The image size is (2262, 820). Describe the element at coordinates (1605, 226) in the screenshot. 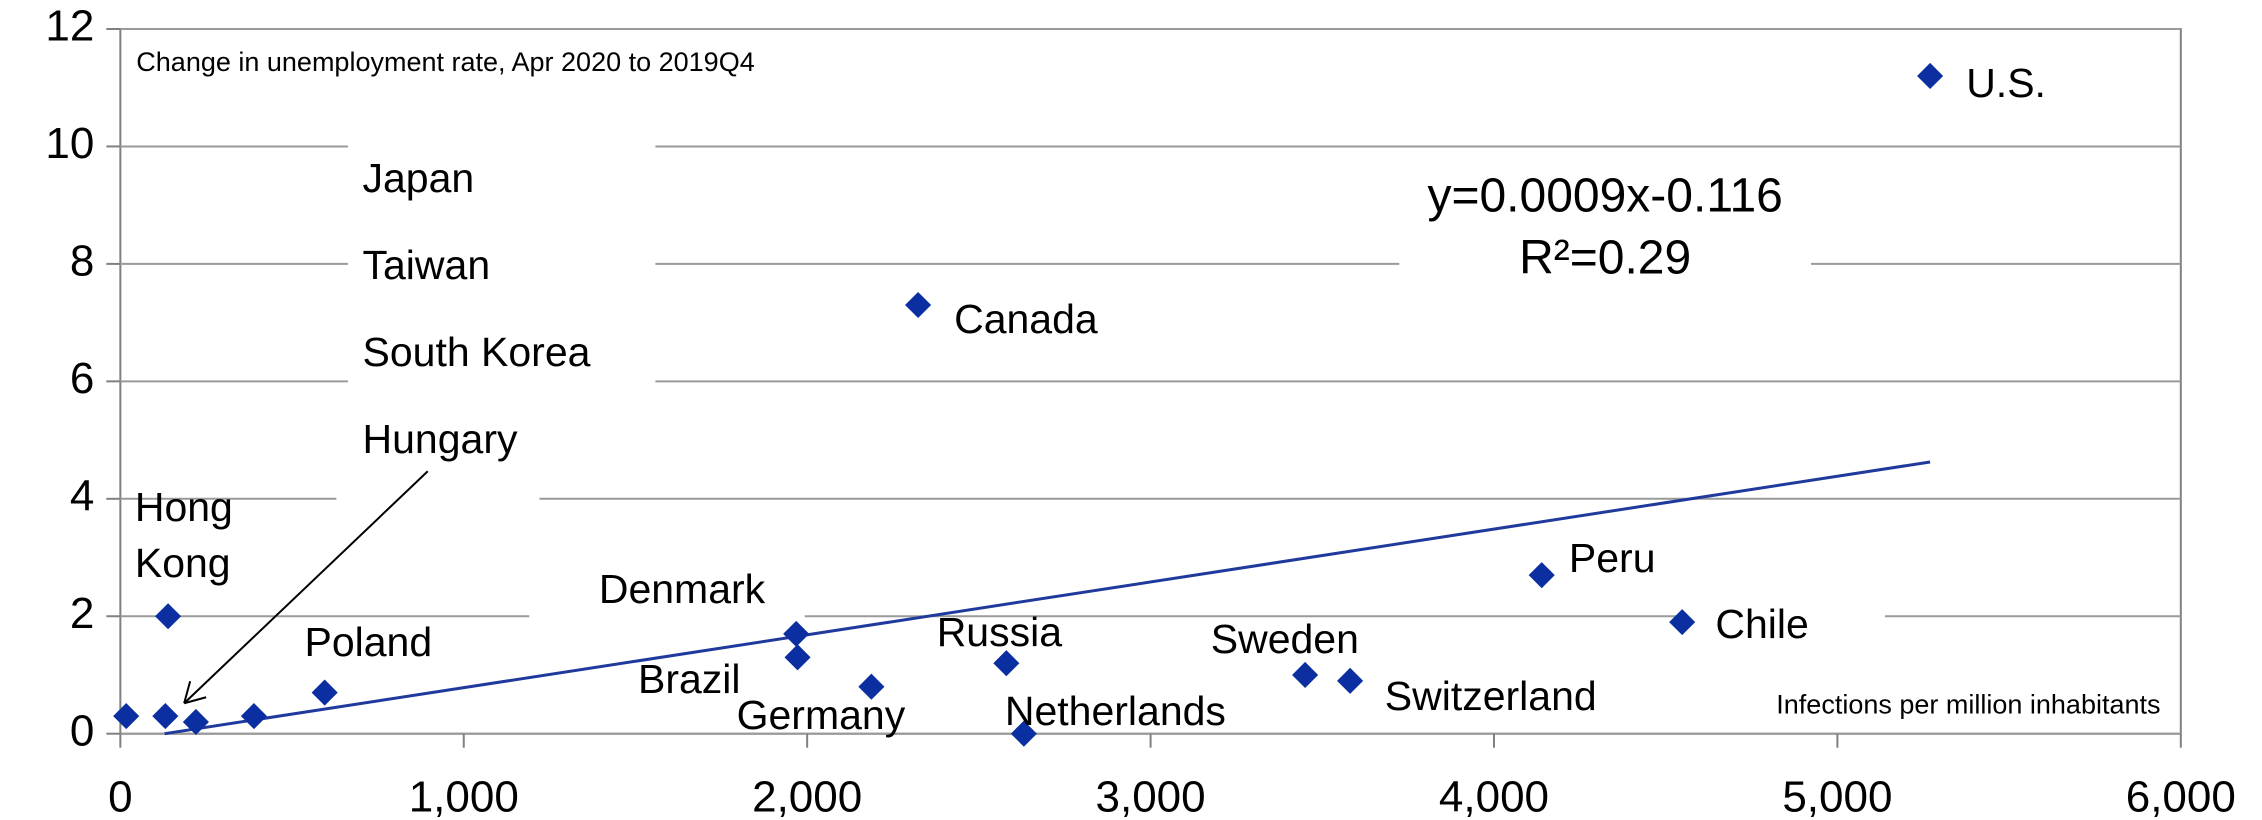

I see `equation-bg` at that location.